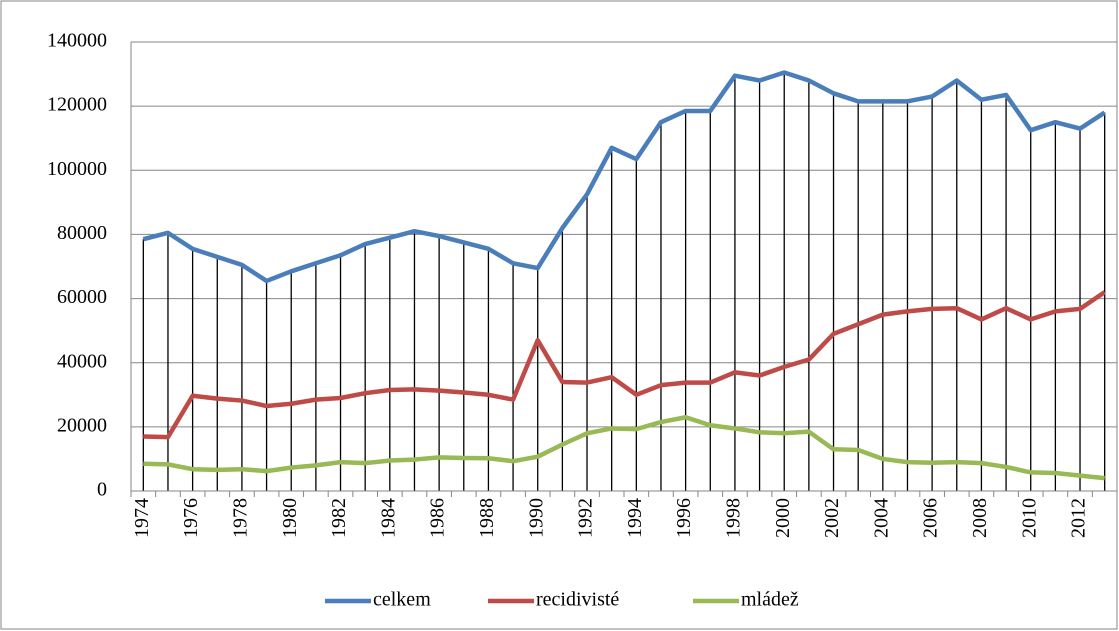  Describe the element at coordinates (770, 600) in the screenshot. I see `legend-label: mládež` at that location.